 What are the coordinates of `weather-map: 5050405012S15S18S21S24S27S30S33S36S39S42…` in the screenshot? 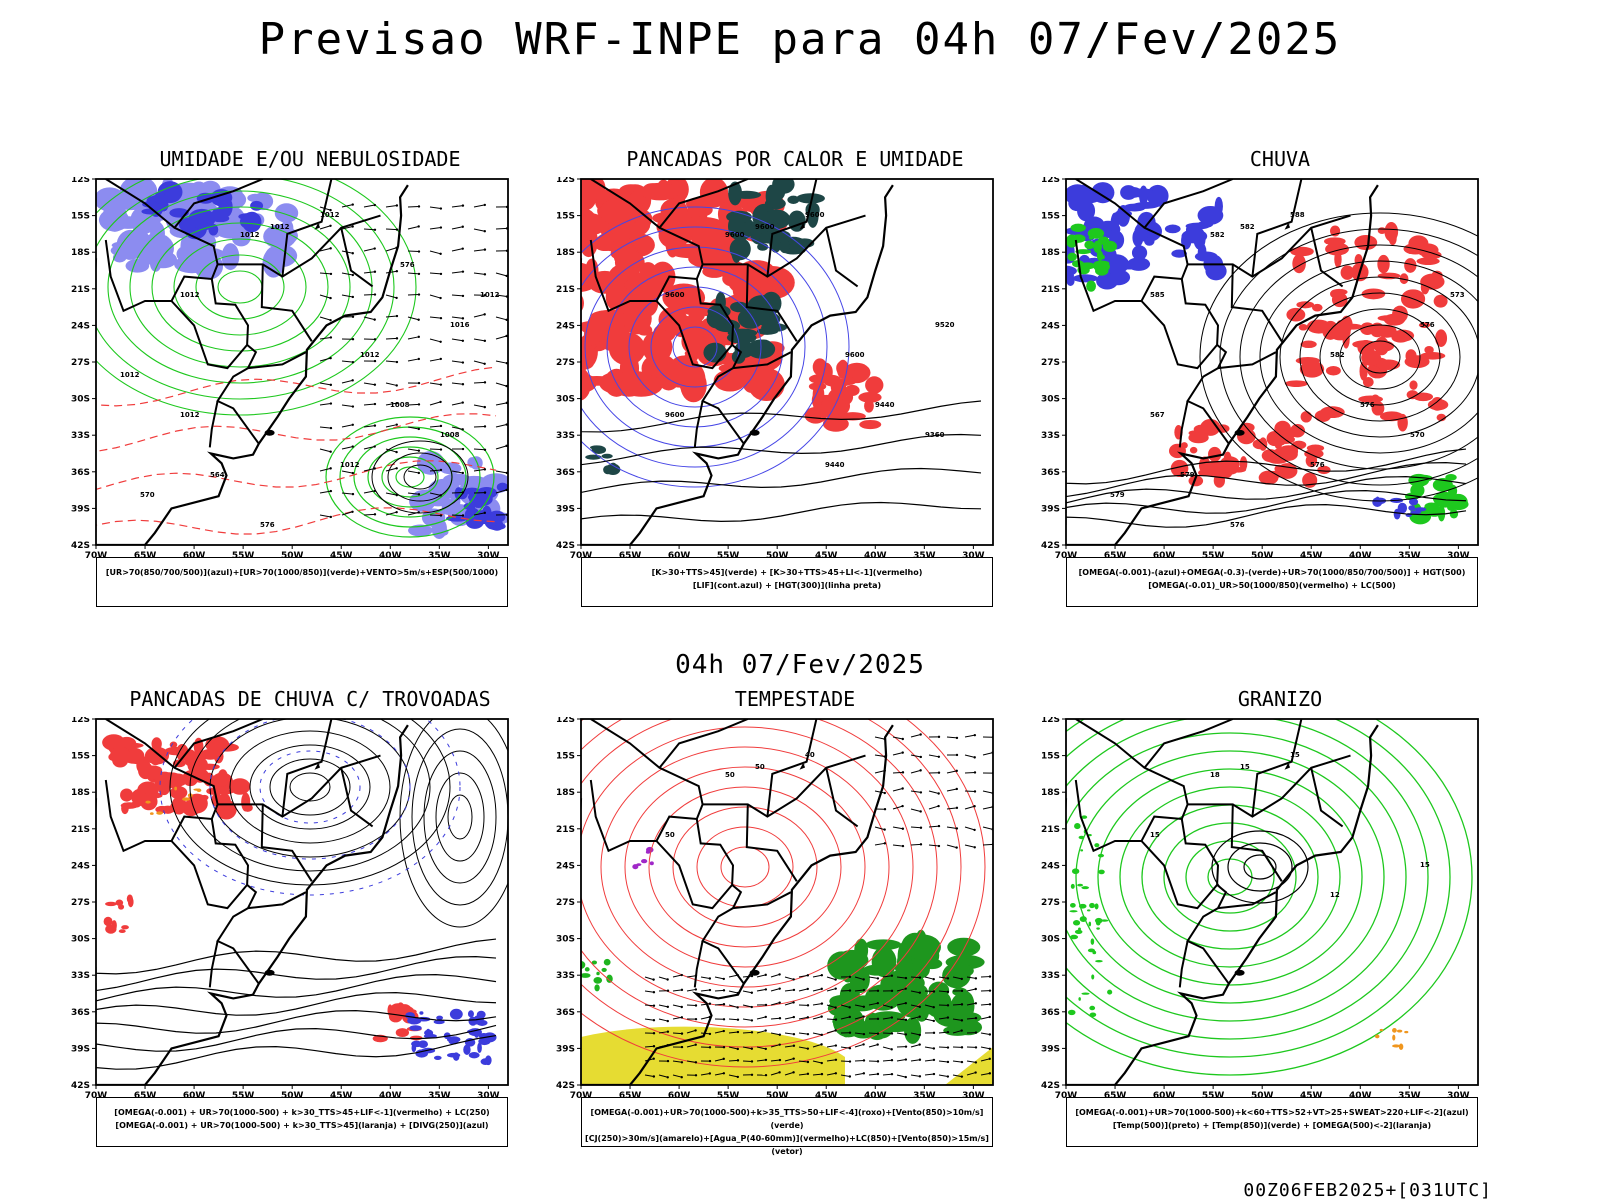 It's located at (785, 912).